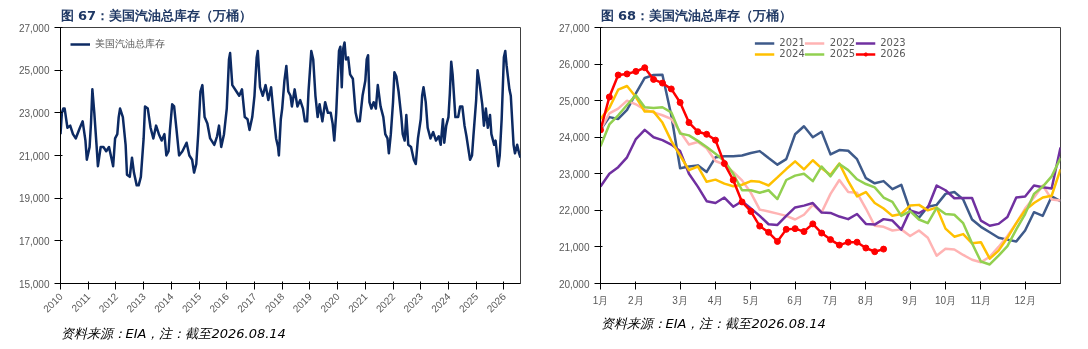 This screenshot has height=349, width=1088. What do you see at coordinates (34, 284) in the screenshot?
I see `y-tick-label: 15,000` at bounding box center [34, 284].